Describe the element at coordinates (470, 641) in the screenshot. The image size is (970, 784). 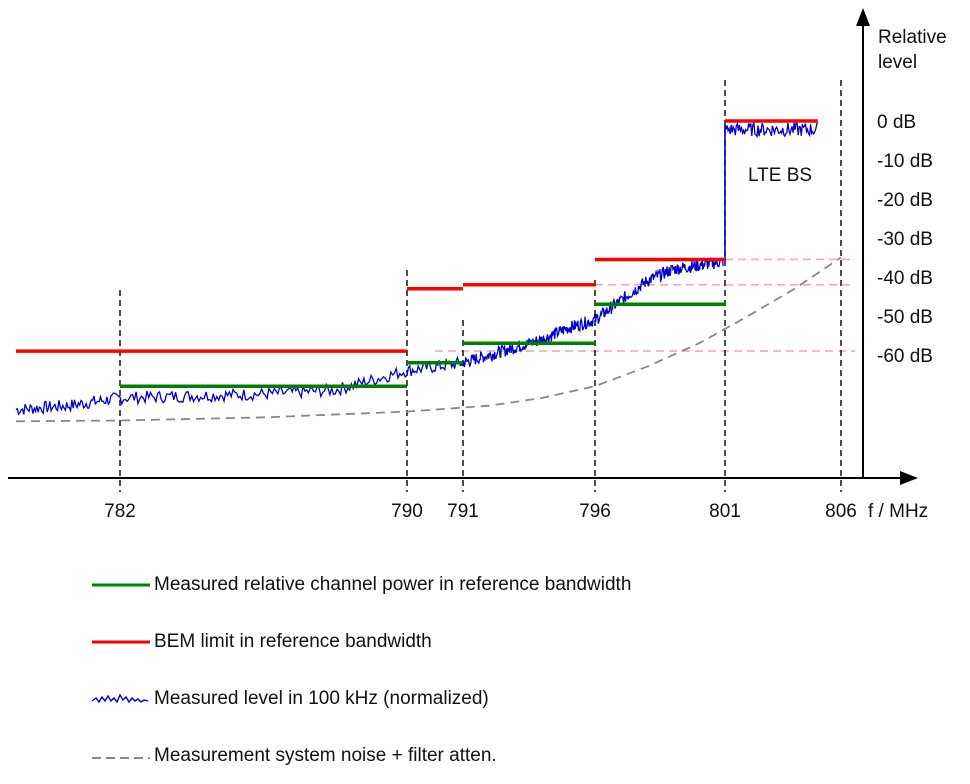
I see `legend-item: BEM limit in reference bandwidth` at that location.